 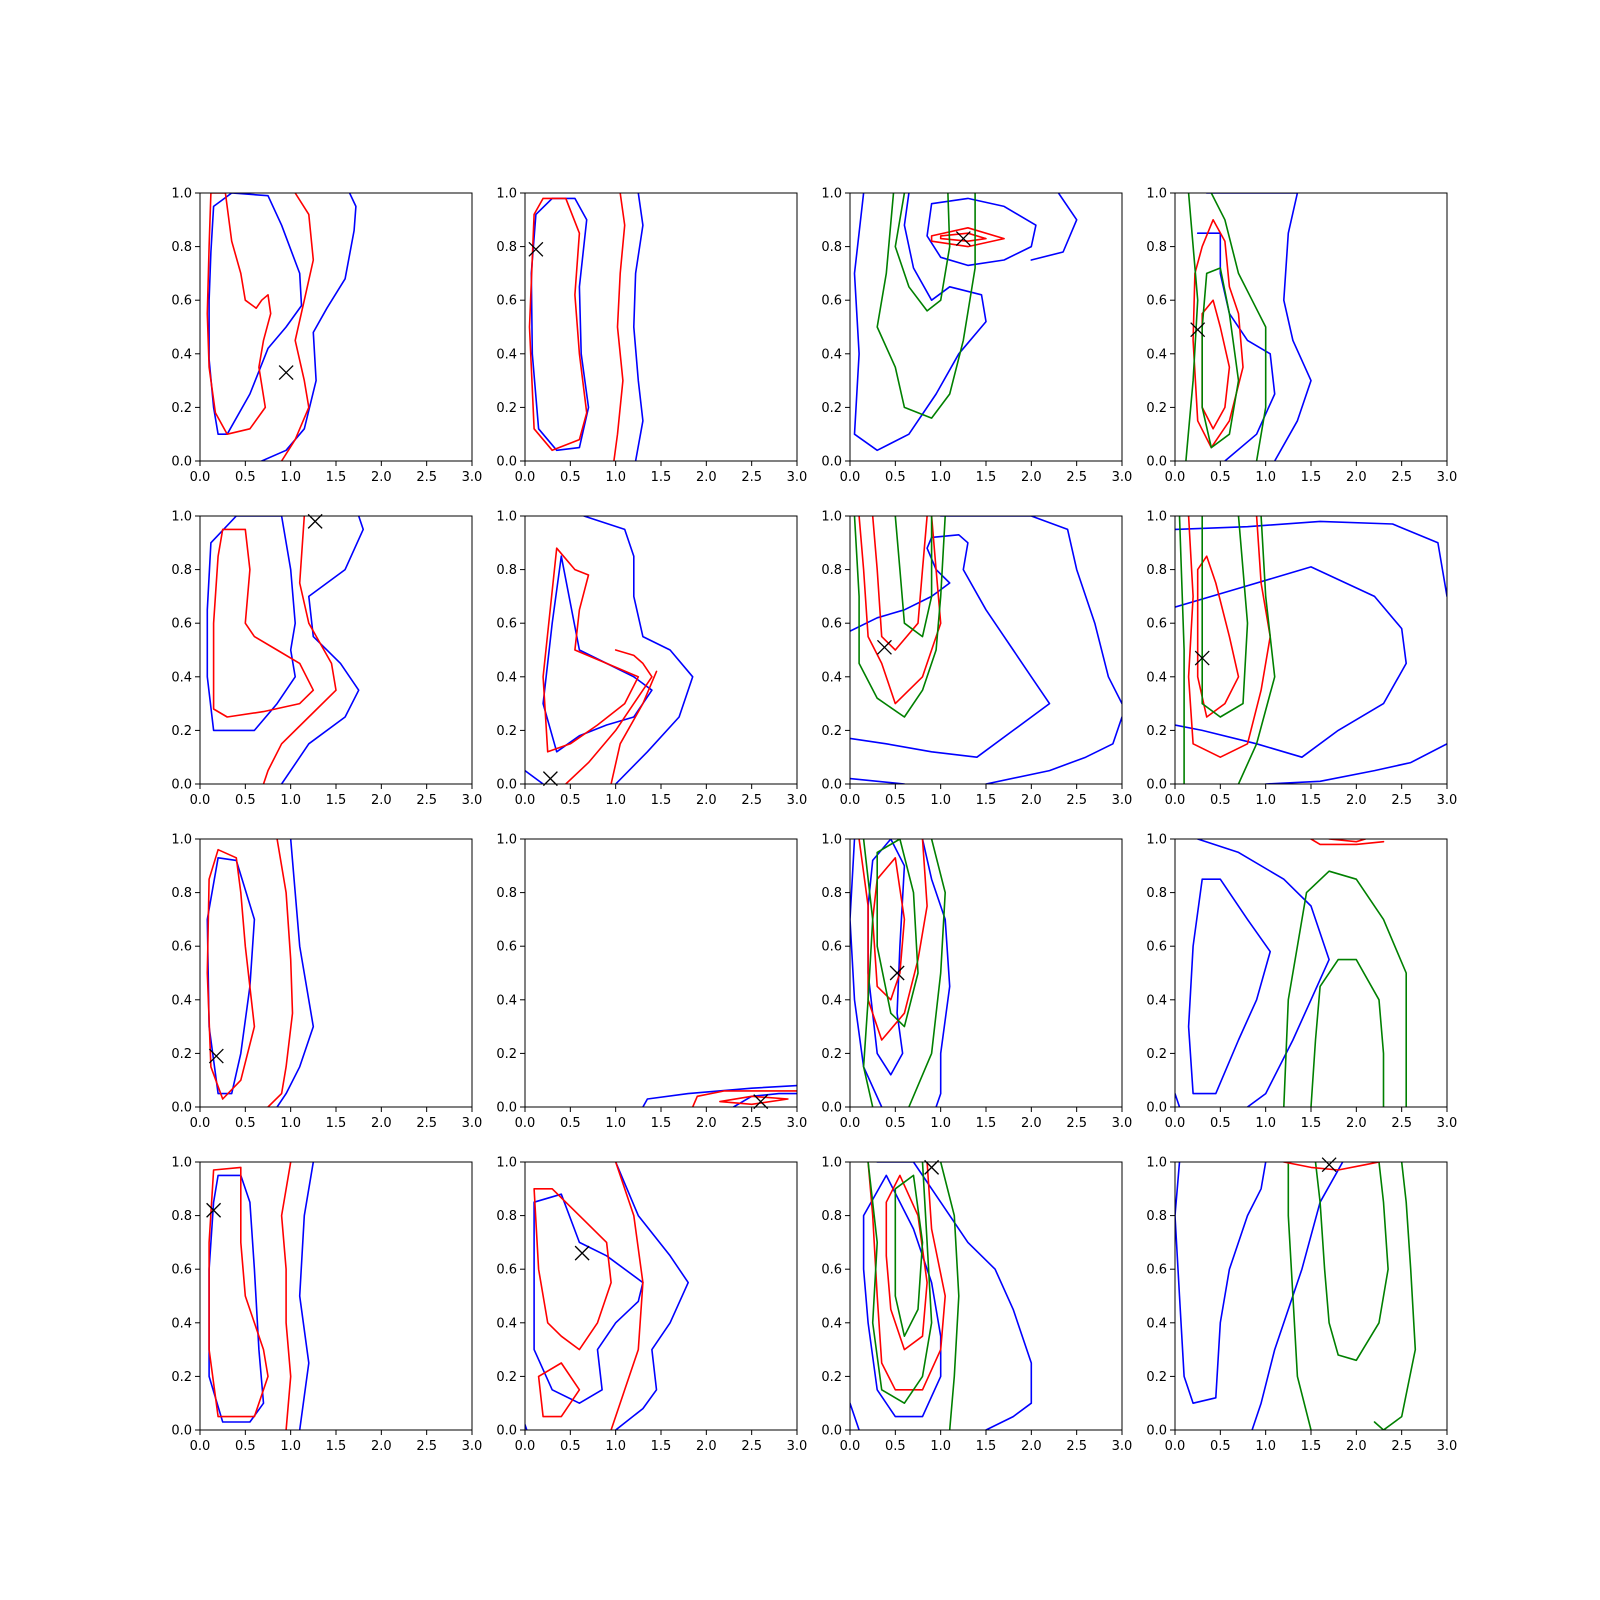 I want to click on y-tick-label: 0.6, so click(x=506, y=1270).